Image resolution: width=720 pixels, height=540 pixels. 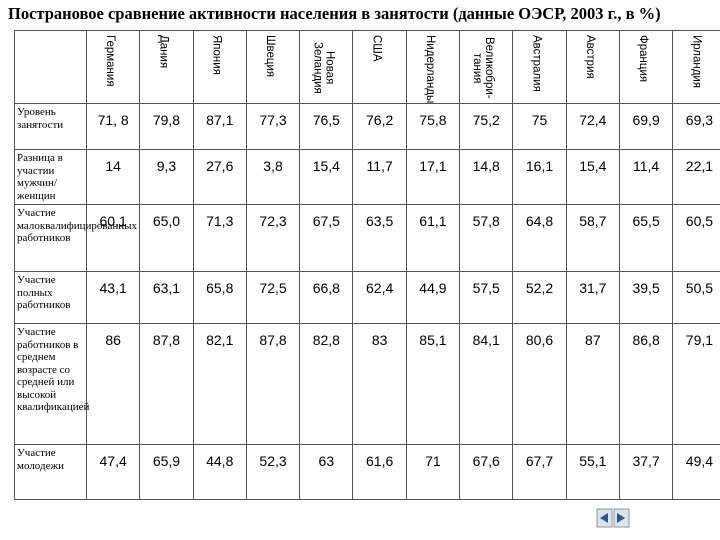 What do you see at coordinates (50, 472) in the screenshot?
I see `row-label: Участие молодежи` at bounding box center [50, 472].